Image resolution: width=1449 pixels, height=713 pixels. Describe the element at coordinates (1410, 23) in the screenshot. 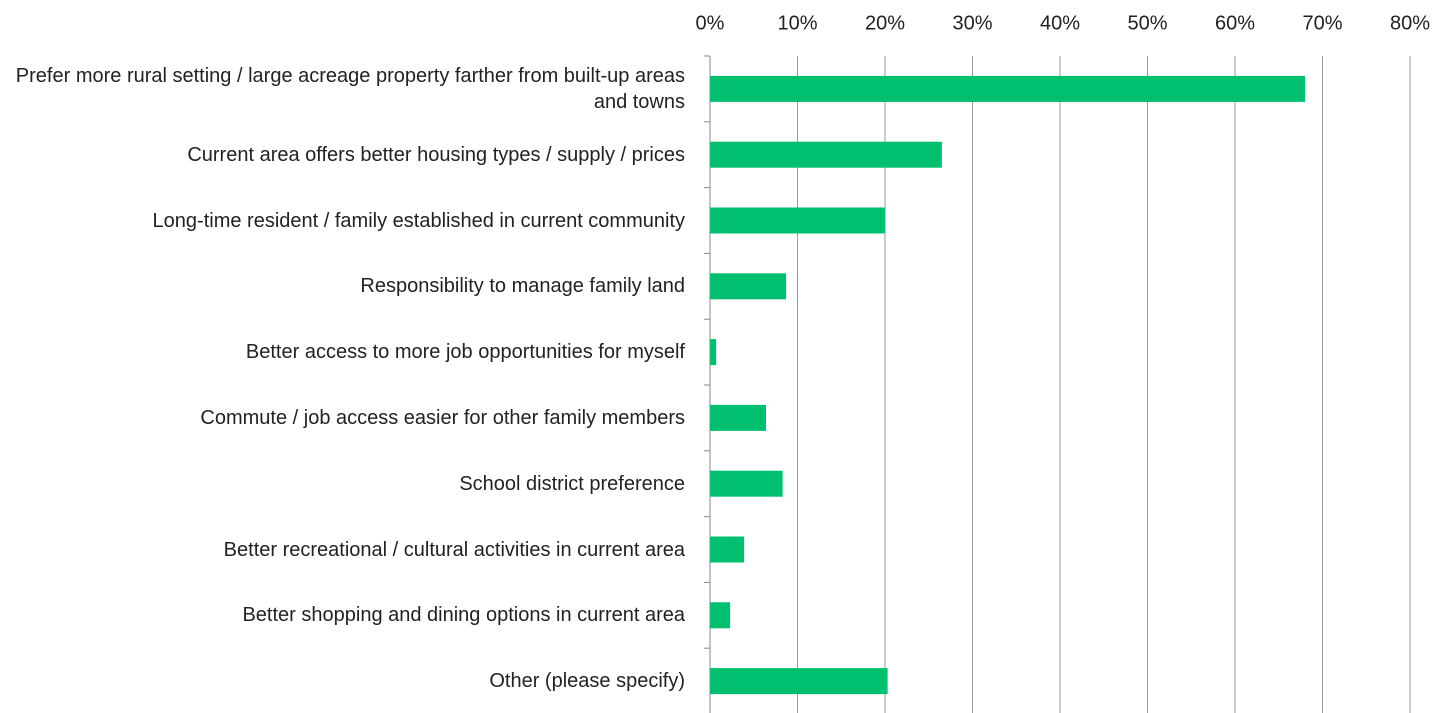

I see `x-tick-label: 80%` at that location.